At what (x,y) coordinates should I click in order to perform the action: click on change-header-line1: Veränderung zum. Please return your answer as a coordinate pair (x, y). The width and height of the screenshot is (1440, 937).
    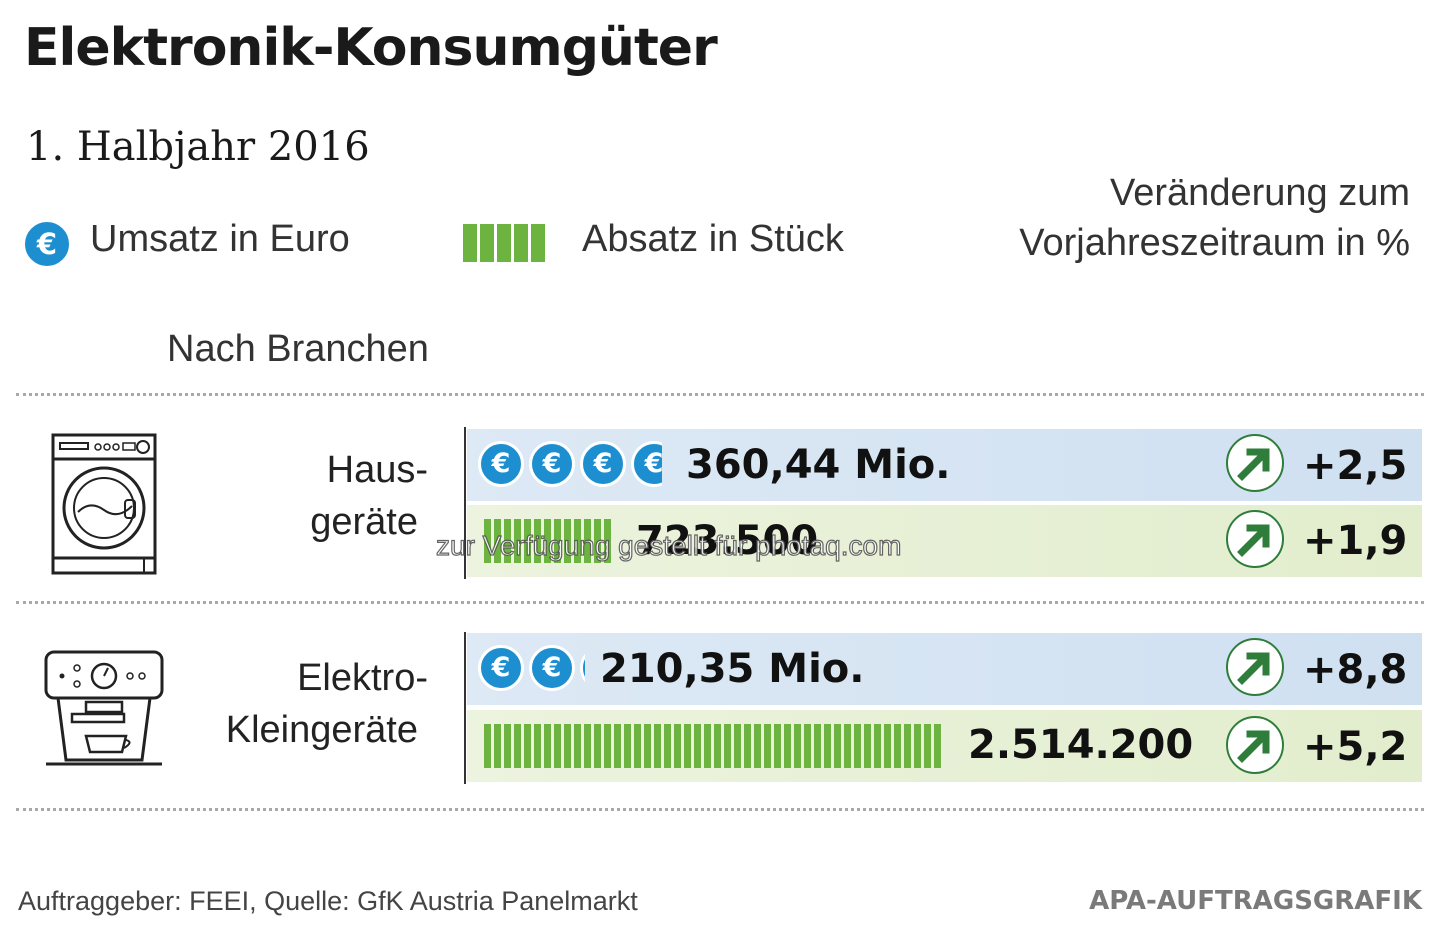
    Looking at the image, I should click on (1260, 193).